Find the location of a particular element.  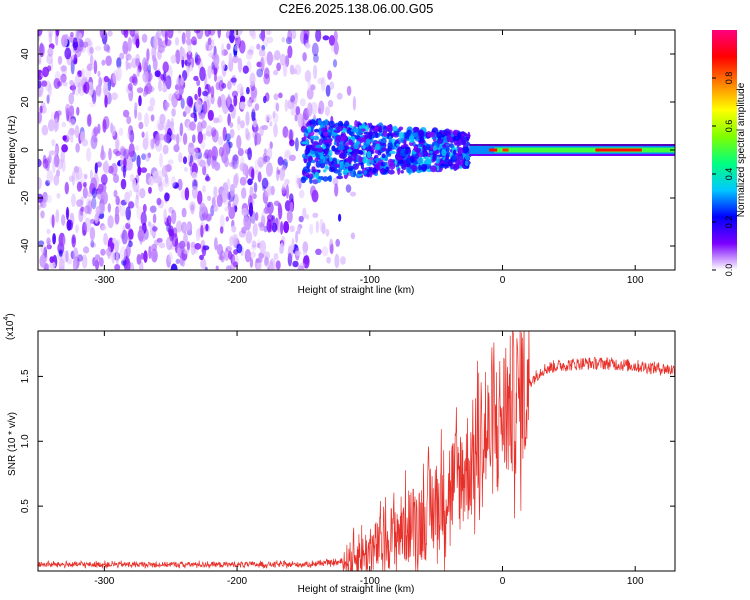

colorbar-ticks: 0.0 0.2 0.4 0.6 0.8 is located at coordinates (723, 174).